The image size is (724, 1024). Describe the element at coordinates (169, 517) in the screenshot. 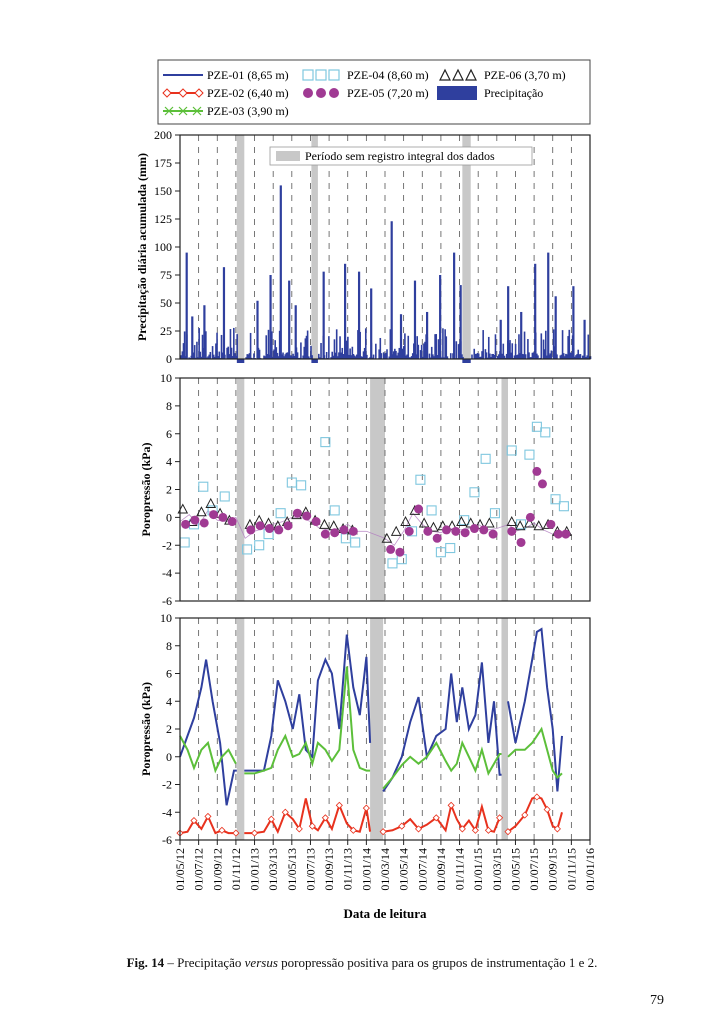

I see `y-tick-label: 0` at that location.